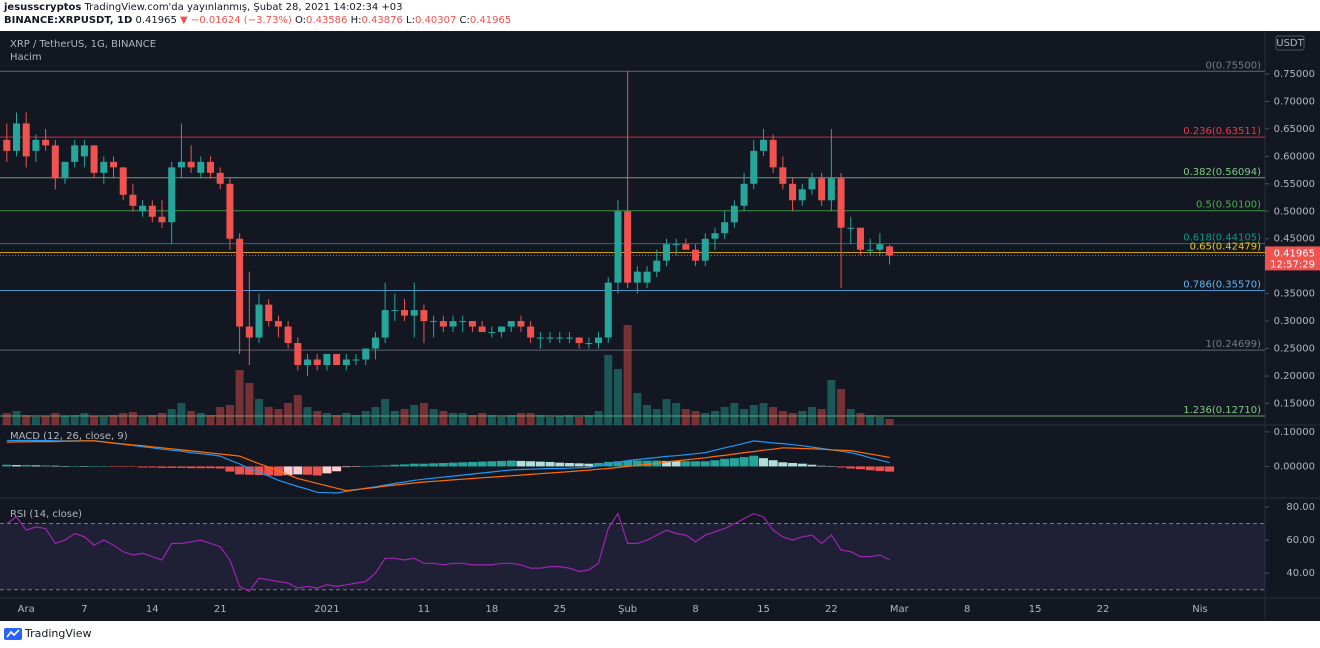 This screenshot has height=648, width=1320. What do you see at coordinates (327, 20) in the screenshot?
I see `ohlc-value: 0.43586` at bounding box center [327, 20].